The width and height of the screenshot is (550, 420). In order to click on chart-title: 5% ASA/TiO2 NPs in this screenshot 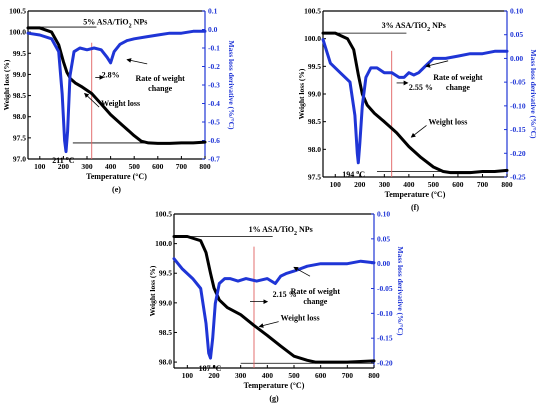, I will do `click(115, 24)`.